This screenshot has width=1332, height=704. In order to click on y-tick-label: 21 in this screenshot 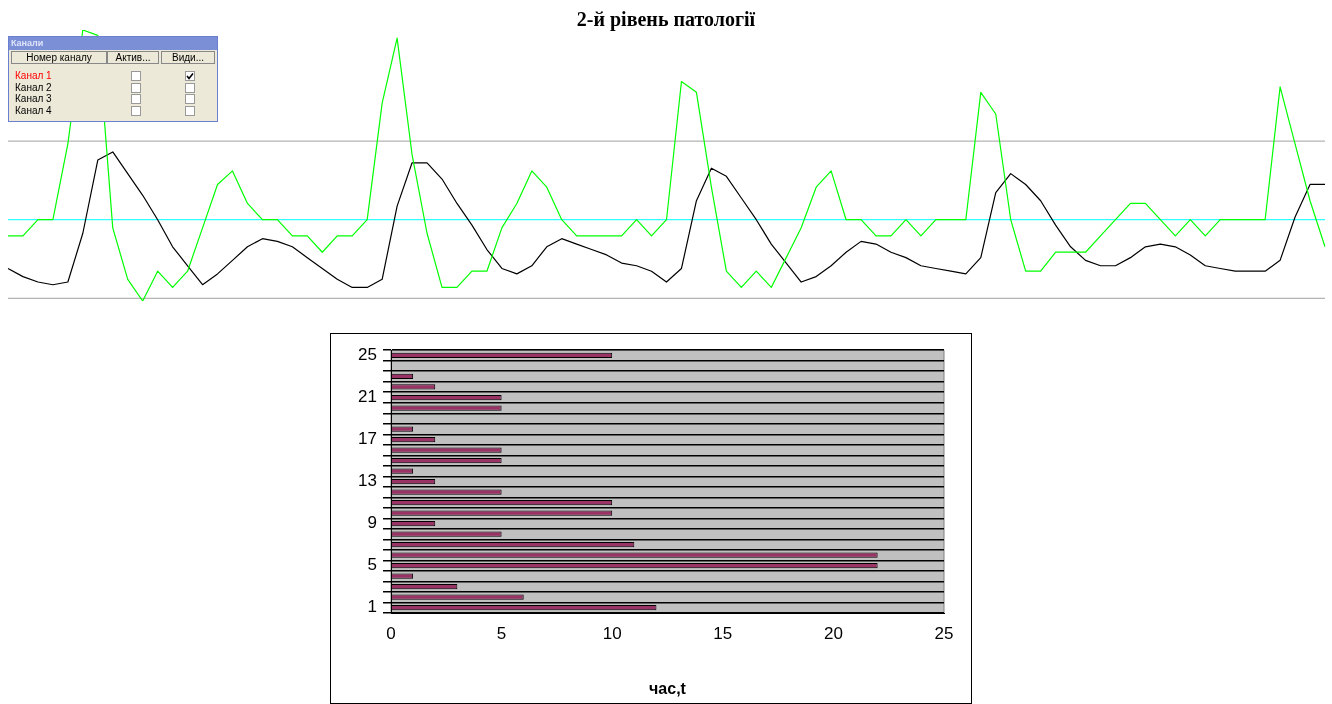, I will do `click(367, 397)`.